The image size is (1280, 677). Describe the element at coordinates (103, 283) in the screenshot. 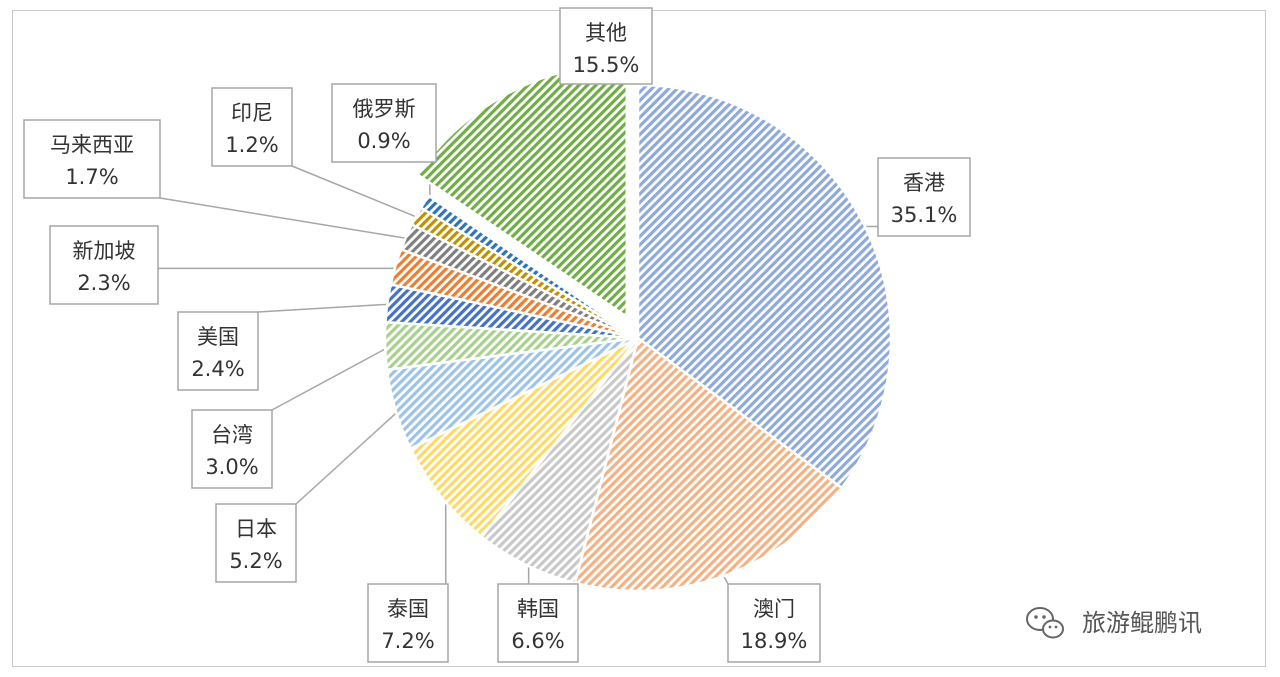

I see `data-label-value: 2.3%` at that location.